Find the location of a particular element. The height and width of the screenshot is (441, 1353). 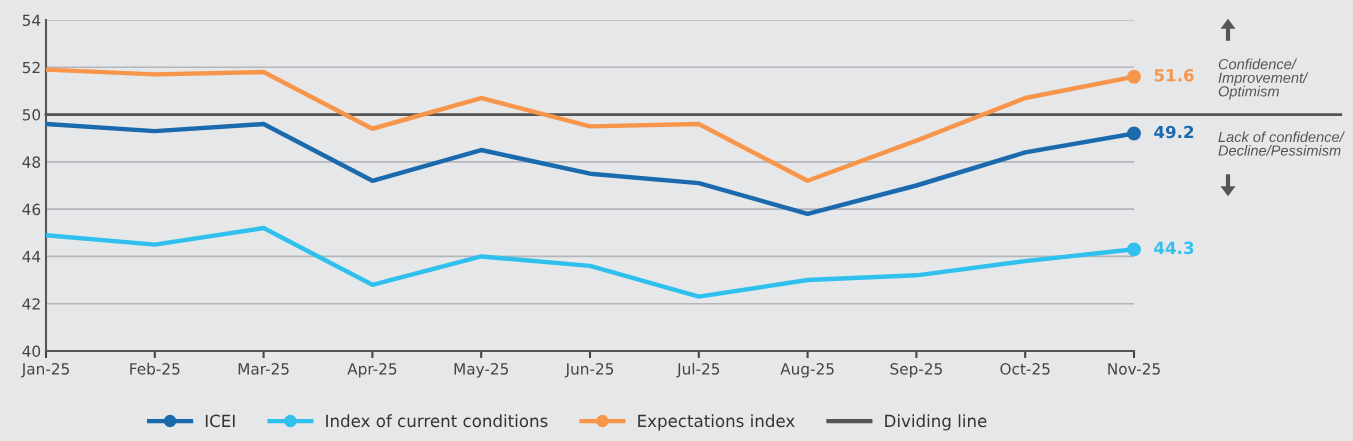

y-tick-label: 44 is located at coordinates (31, 257).